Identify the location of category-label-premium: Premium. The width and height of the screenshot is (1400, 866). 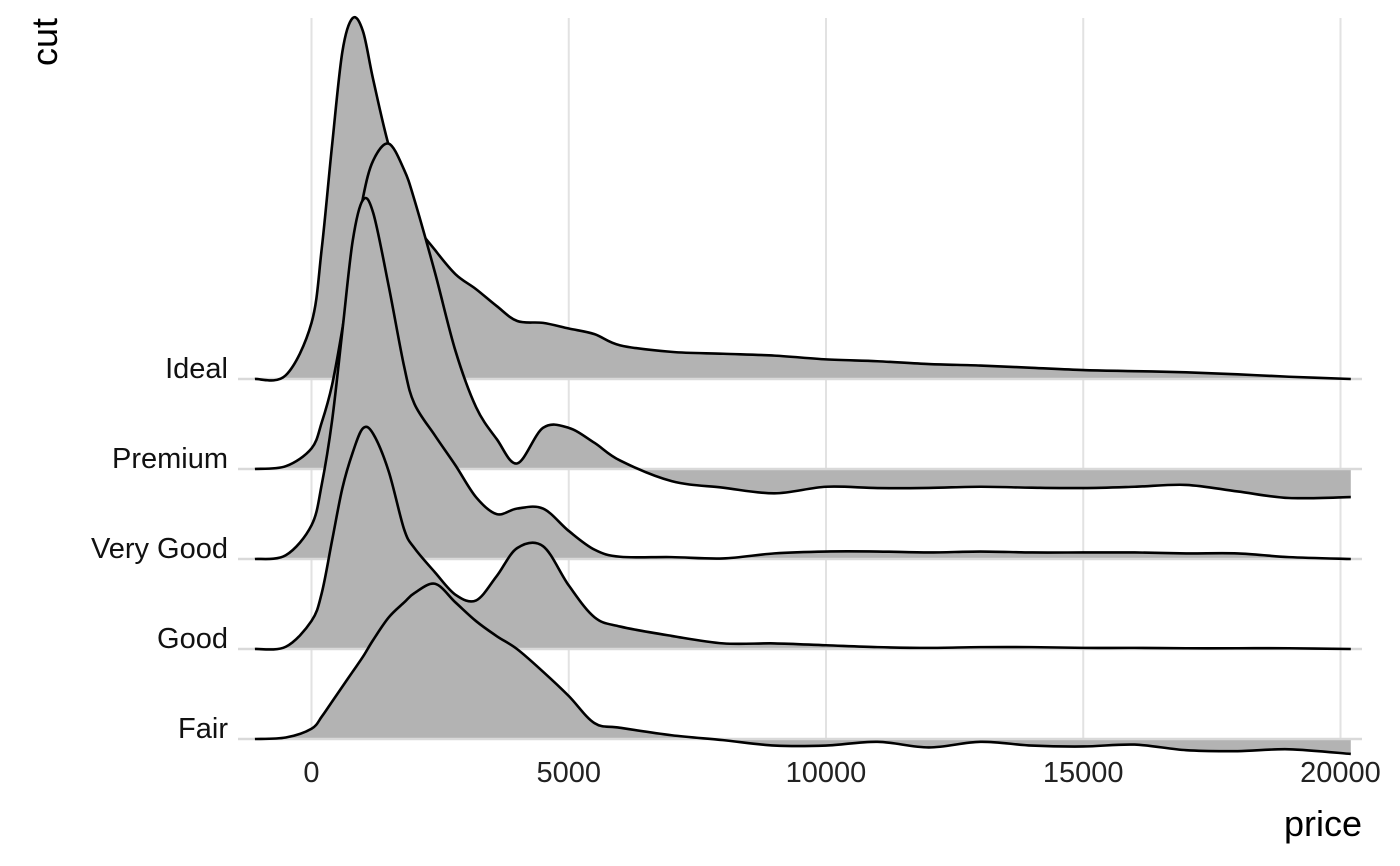
(170, 459).